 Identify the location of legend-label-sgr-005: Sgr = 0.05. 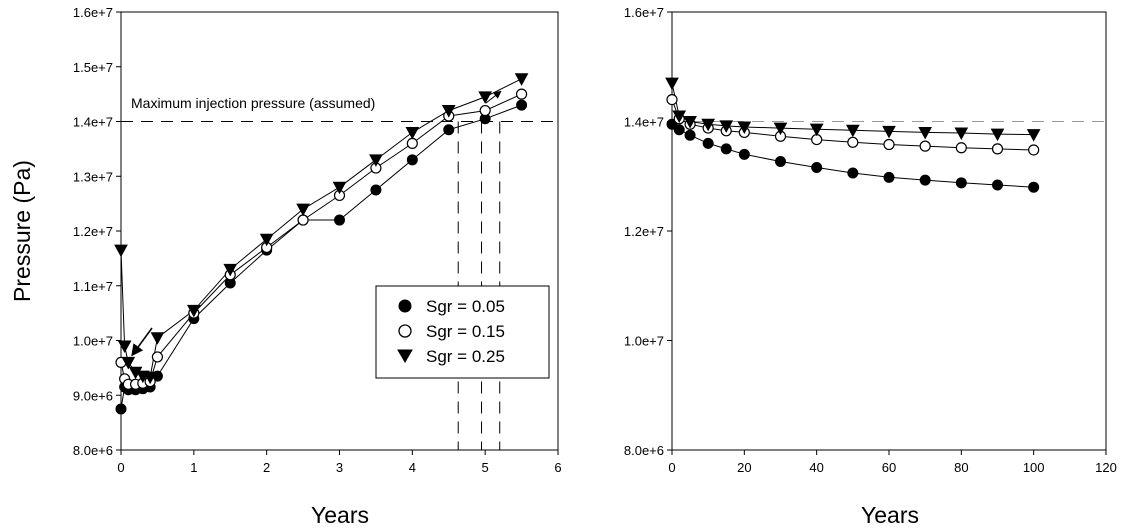
(465, 306).